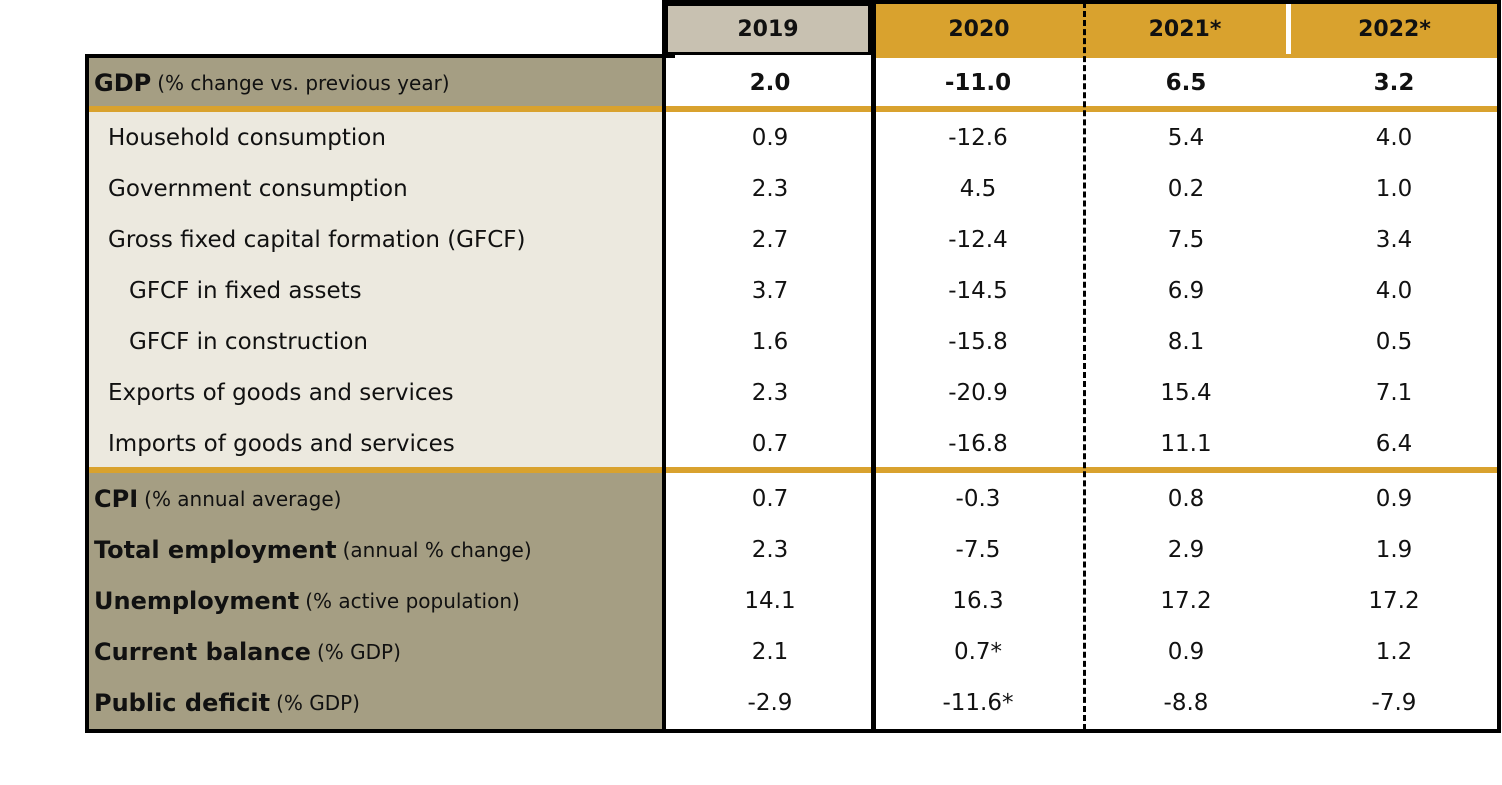 The image size is (1502, 785). I want to click on table-row: Household consumption 0.9 -12.6 5.4 4.0, so click(751, 137).